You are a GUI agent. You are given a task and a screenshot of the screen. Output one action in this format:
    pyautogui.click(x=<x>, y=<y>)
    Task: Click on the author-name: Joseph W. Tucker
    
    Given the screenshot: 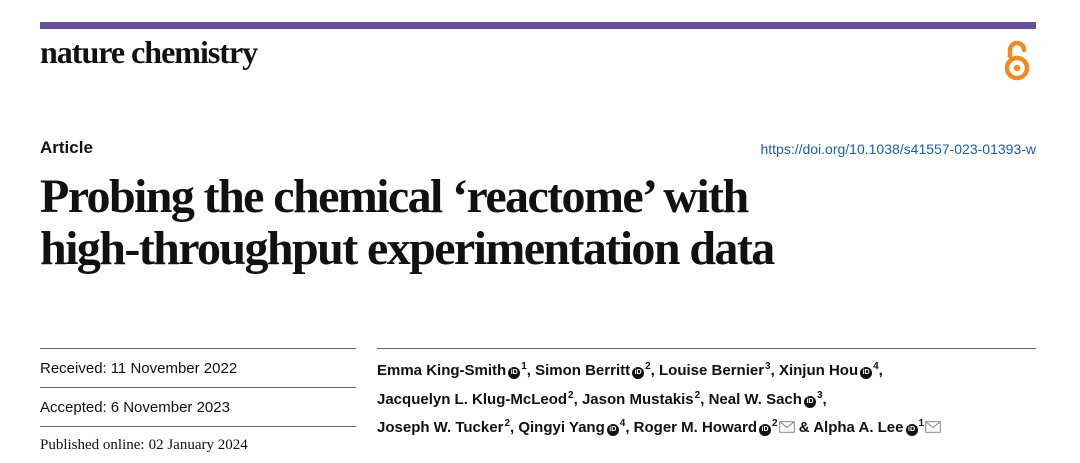 What is the action you would take?
    pyautogui.click(x=440, y=427)
    